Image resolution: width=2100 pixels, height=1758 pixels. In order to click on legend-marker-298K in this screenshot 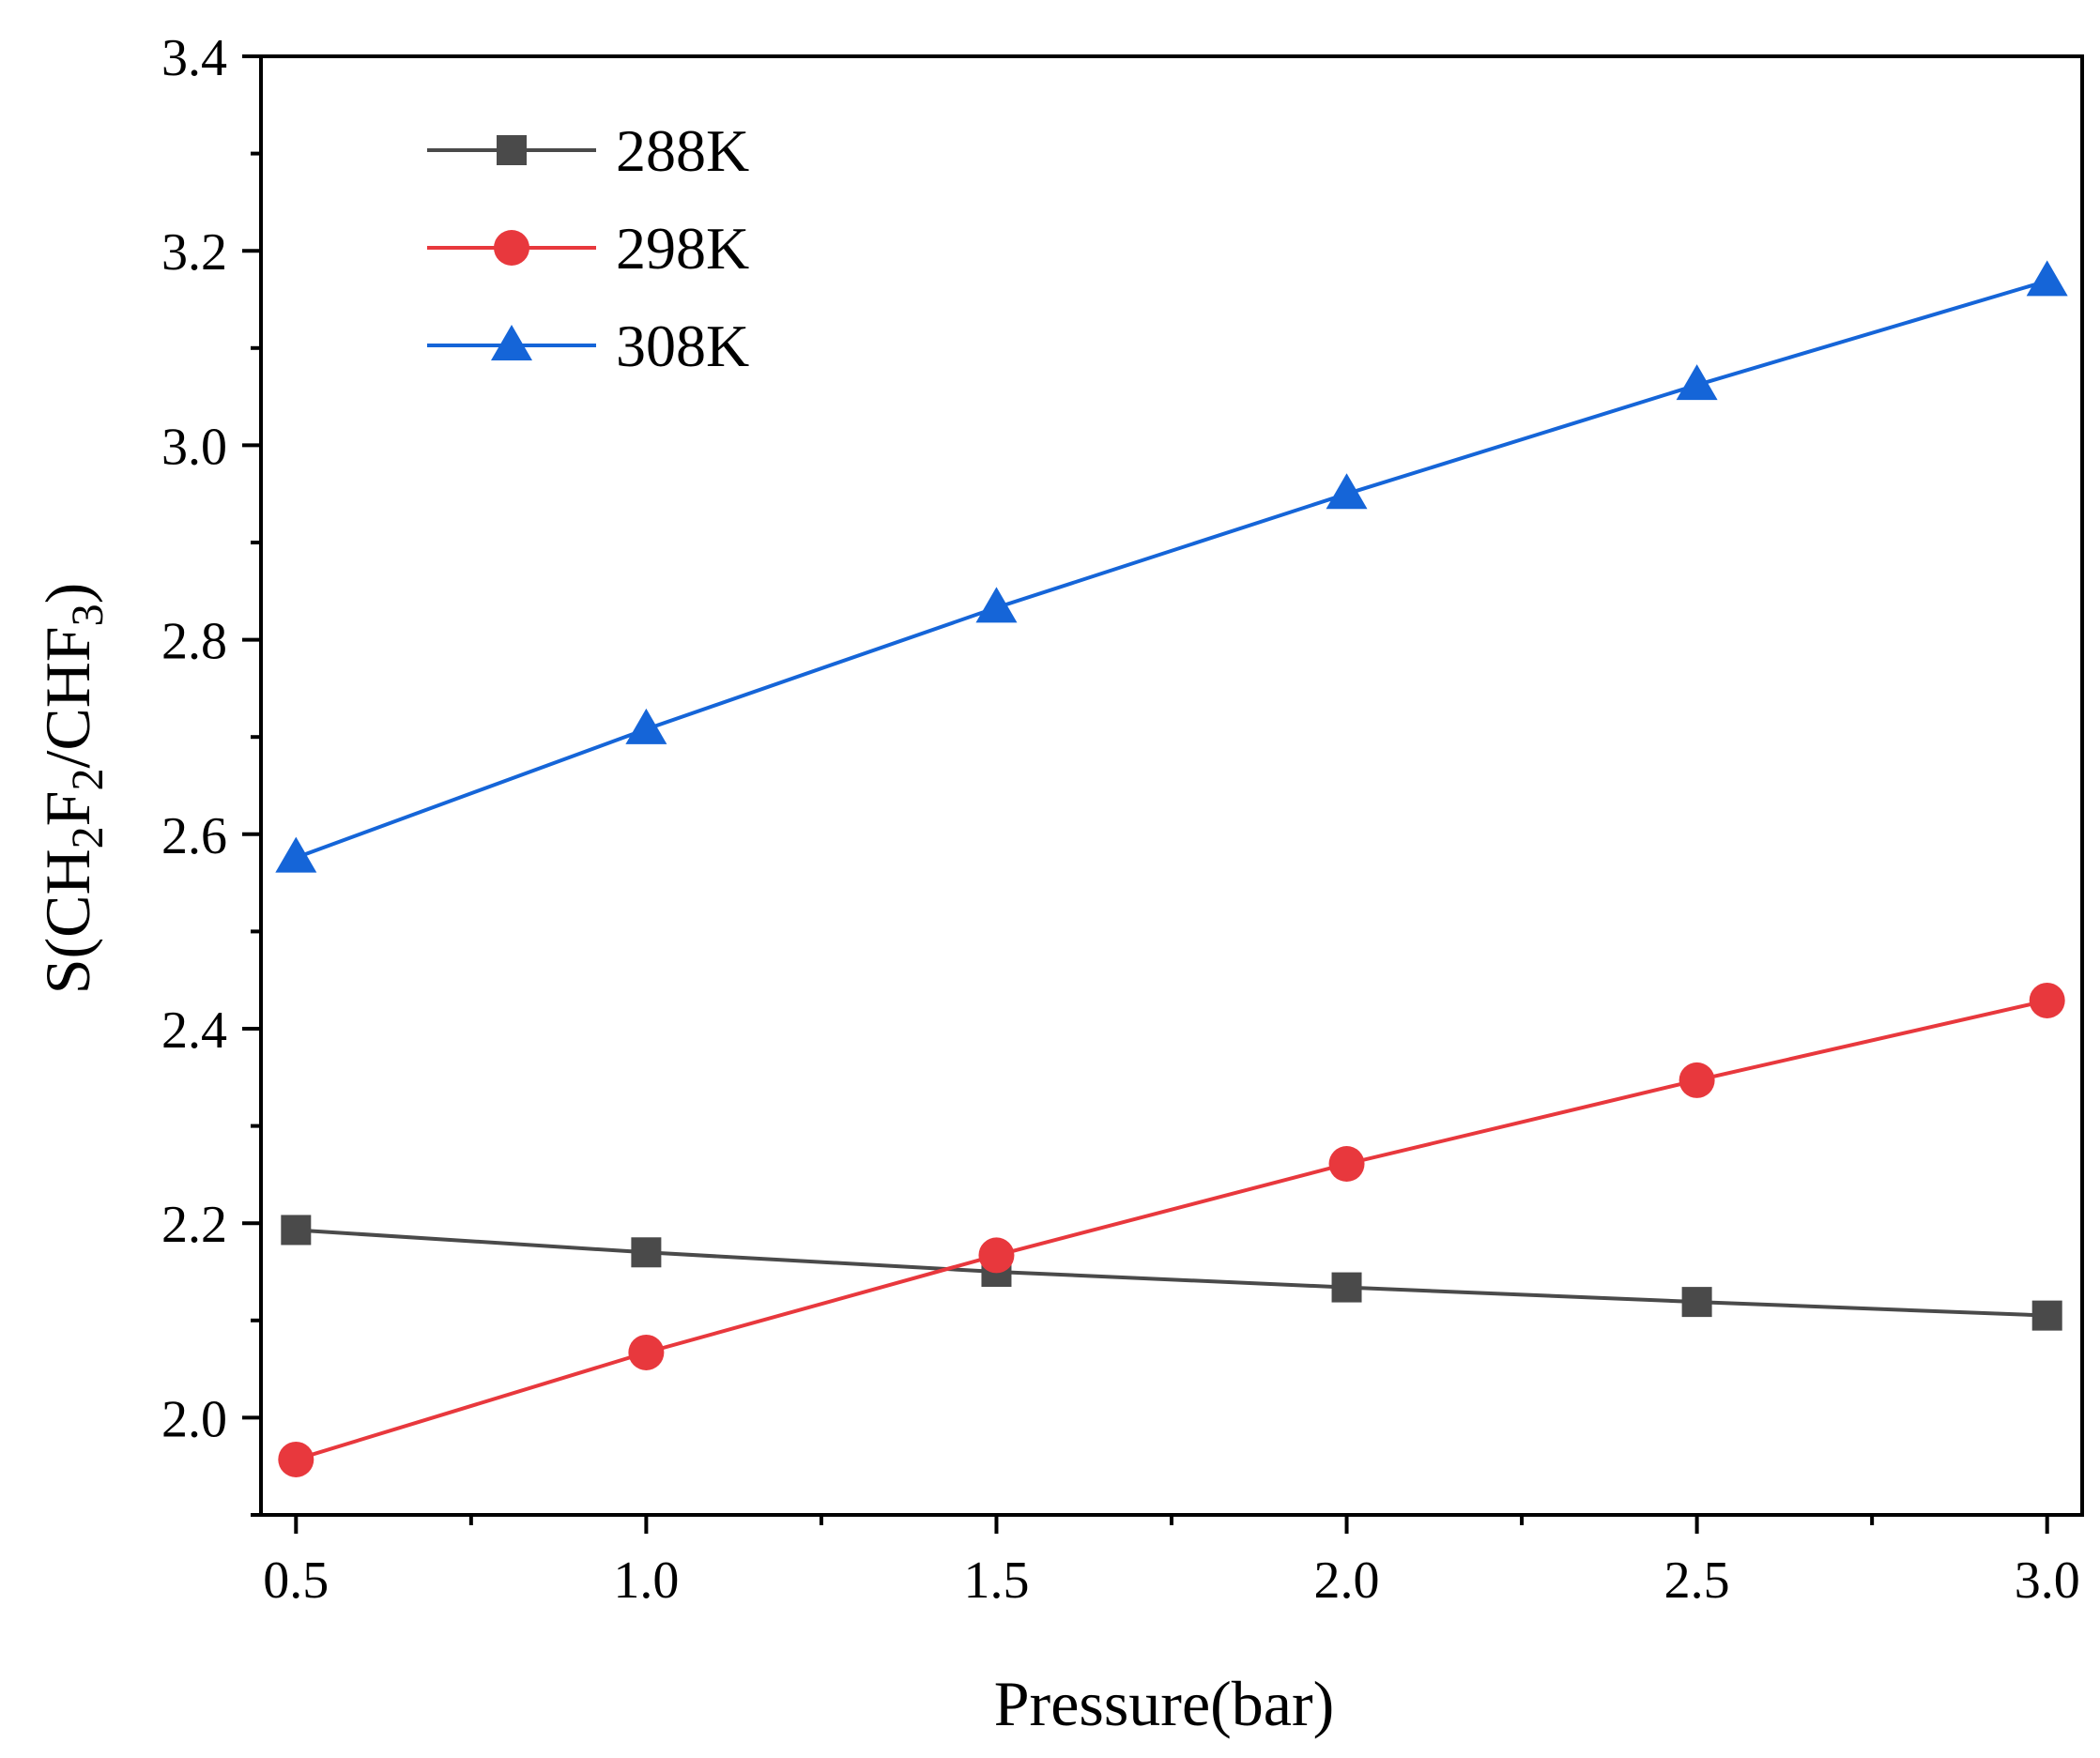, I will do `click(512, 248)`.